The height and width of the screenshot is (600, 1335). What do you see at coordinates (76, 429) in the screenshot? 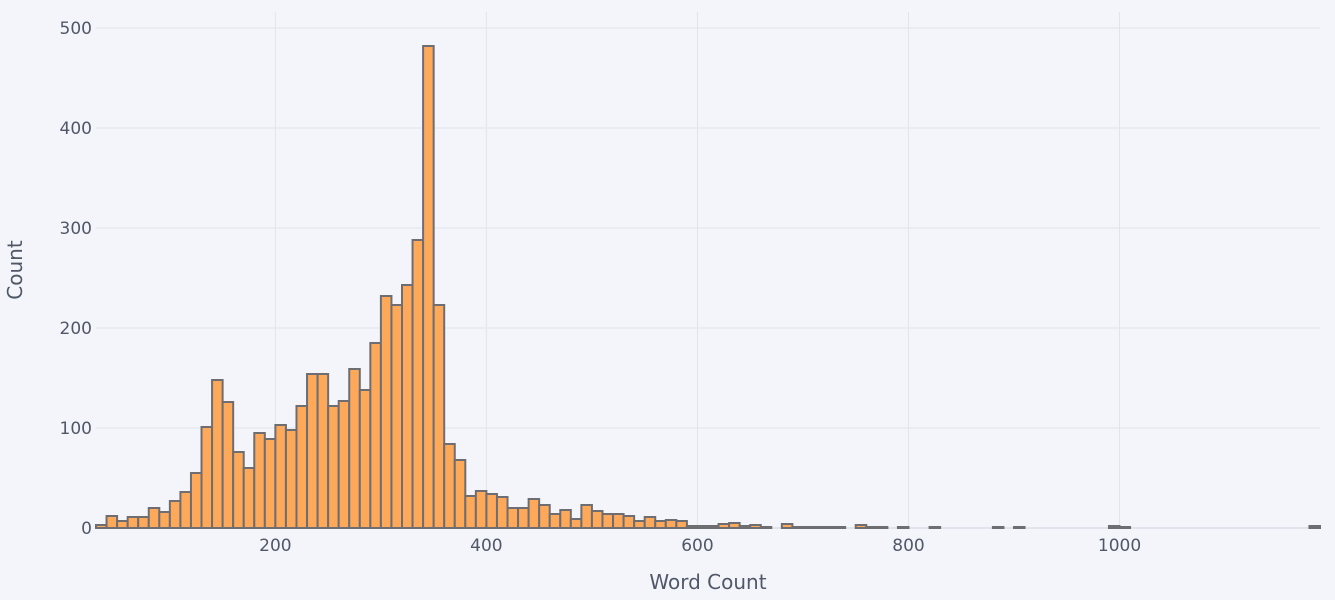
I see `y-tick-label: 100` at bounding box center [76, 429].